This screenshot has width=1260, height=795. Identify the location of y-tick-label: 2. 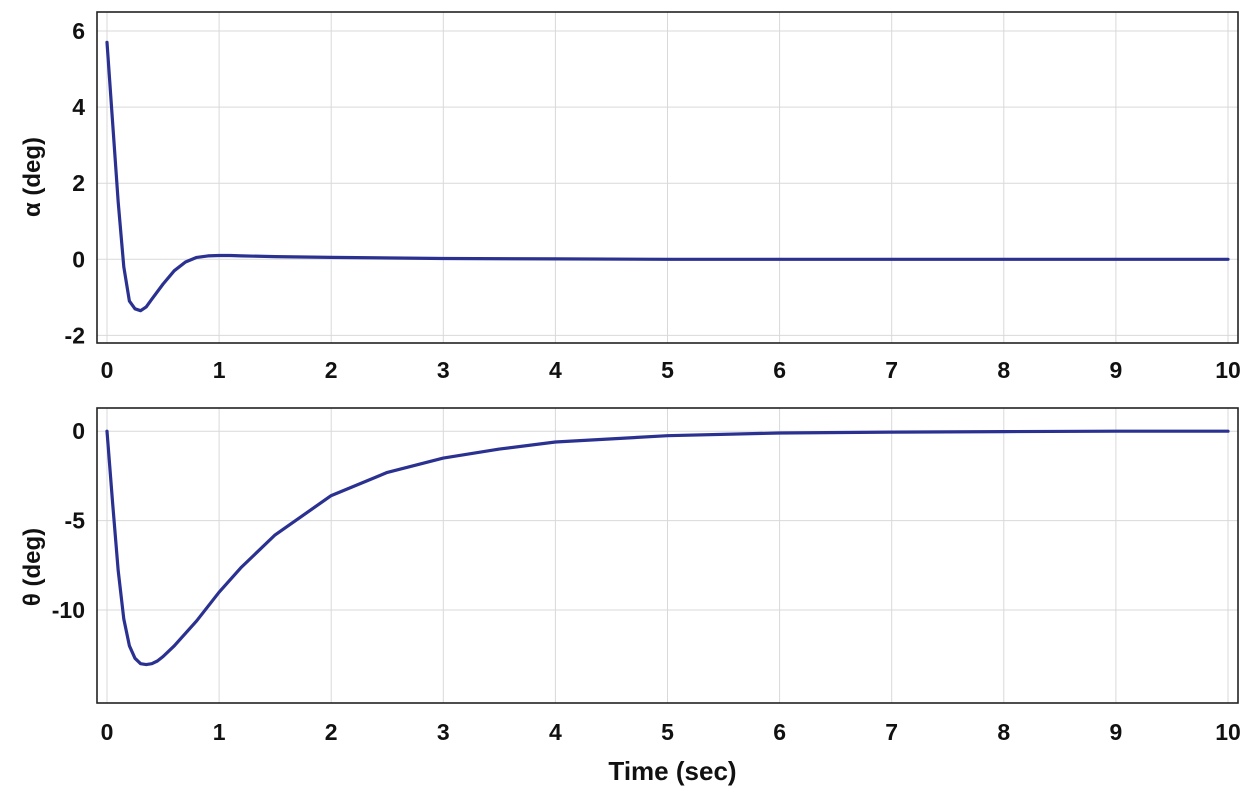
(78, 183).